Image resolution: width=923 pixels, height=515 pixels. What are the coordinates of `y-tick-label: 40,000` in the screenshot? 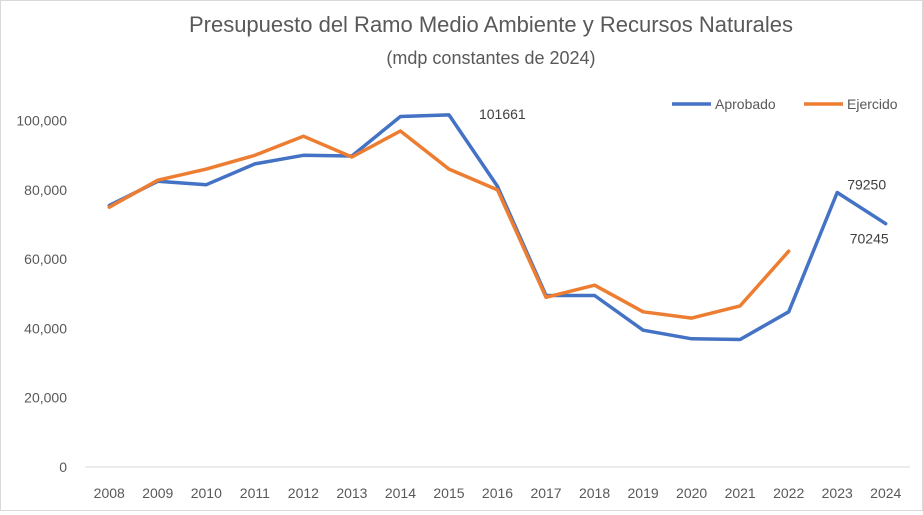 It's located at (45, 328).